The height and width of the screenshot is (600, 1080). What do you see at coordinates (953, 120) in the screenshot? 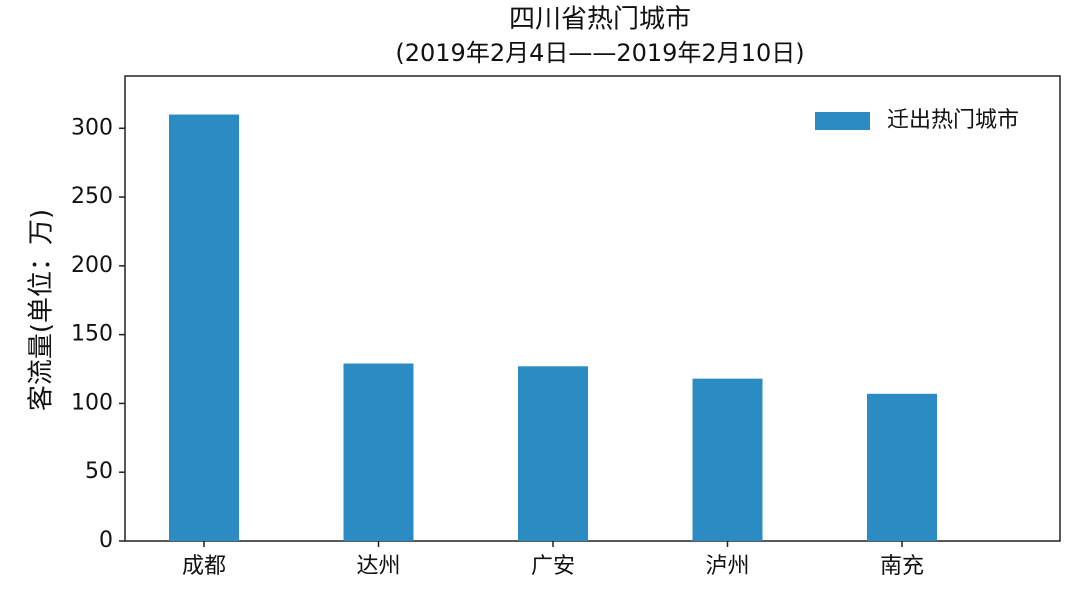
I see `legend-label: 迁出热门城市` at bounding box center [953, 120].